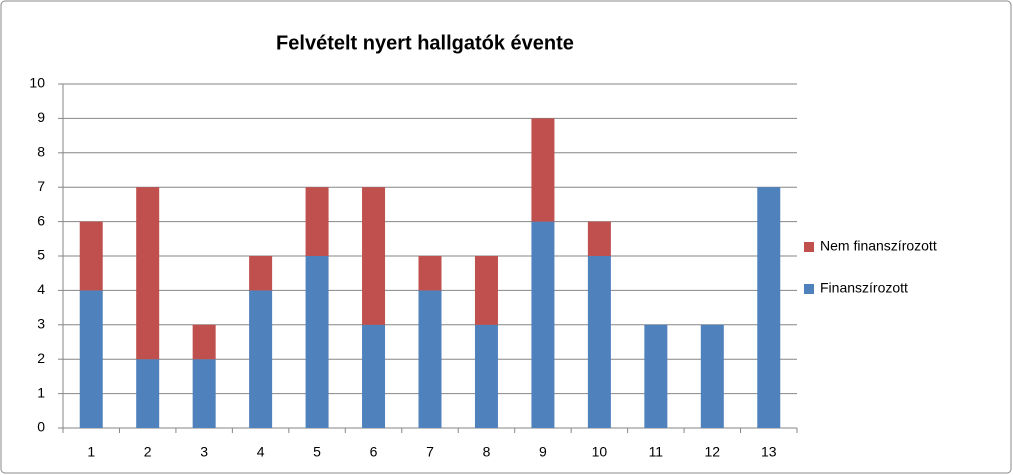  Describe the element at coordinates (425, 43) in the screenshot. I see `chart-title: Felvételt nyert hallgatók évente` at that location.